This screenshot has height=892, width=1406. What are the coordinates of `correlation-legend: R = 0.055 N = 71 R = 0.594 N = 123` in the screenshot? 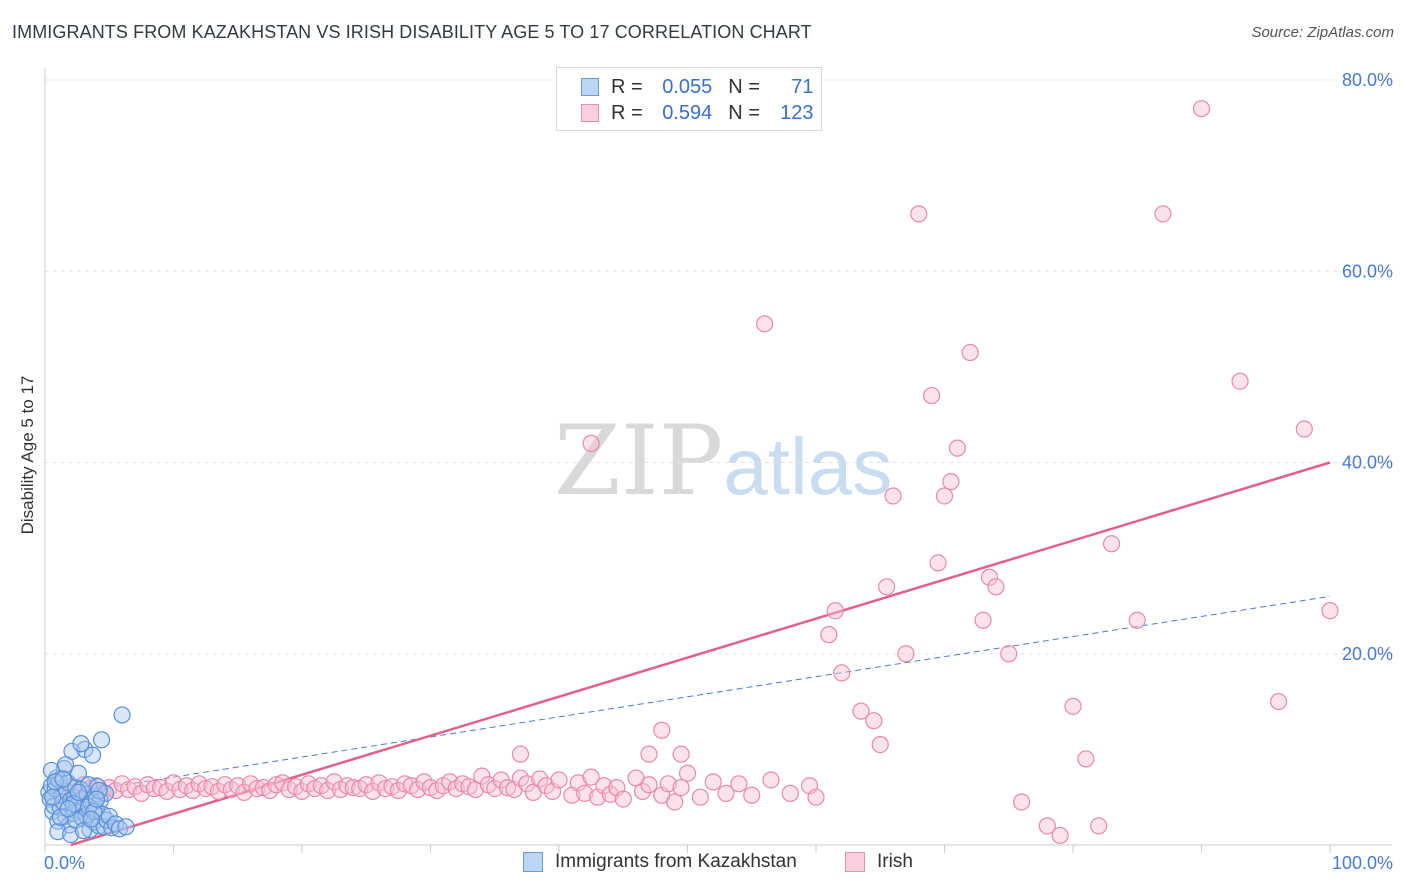 It's located at (689, 99).